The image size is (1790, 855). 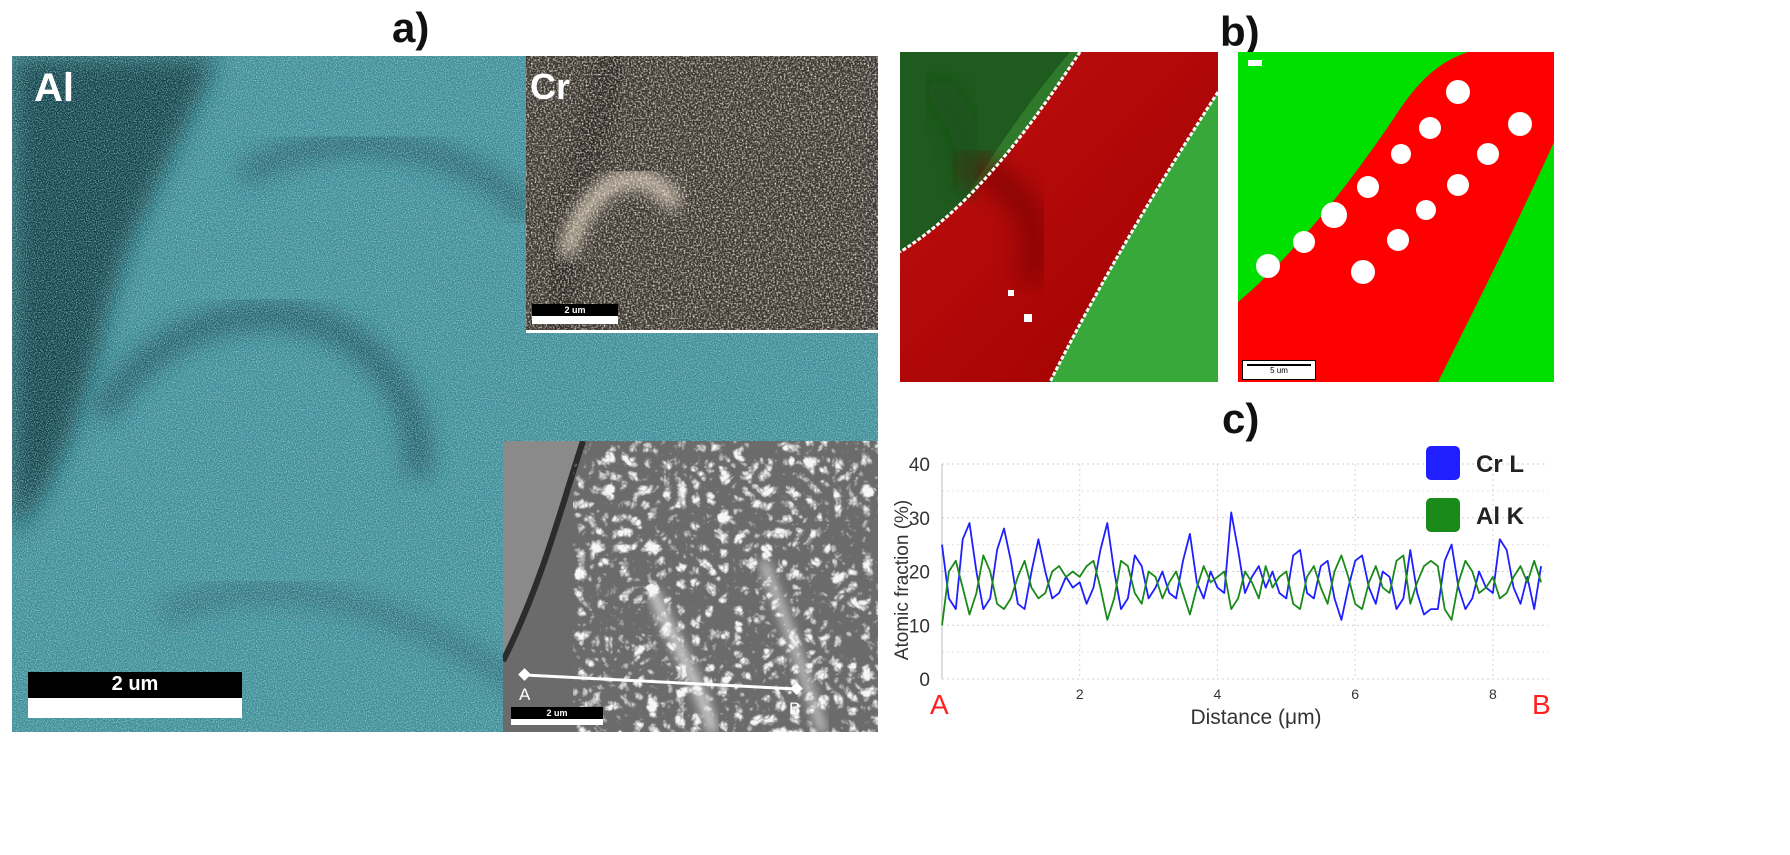 I want to click on chart-legend: Cr L Al K, so click(x=1475, y=489).